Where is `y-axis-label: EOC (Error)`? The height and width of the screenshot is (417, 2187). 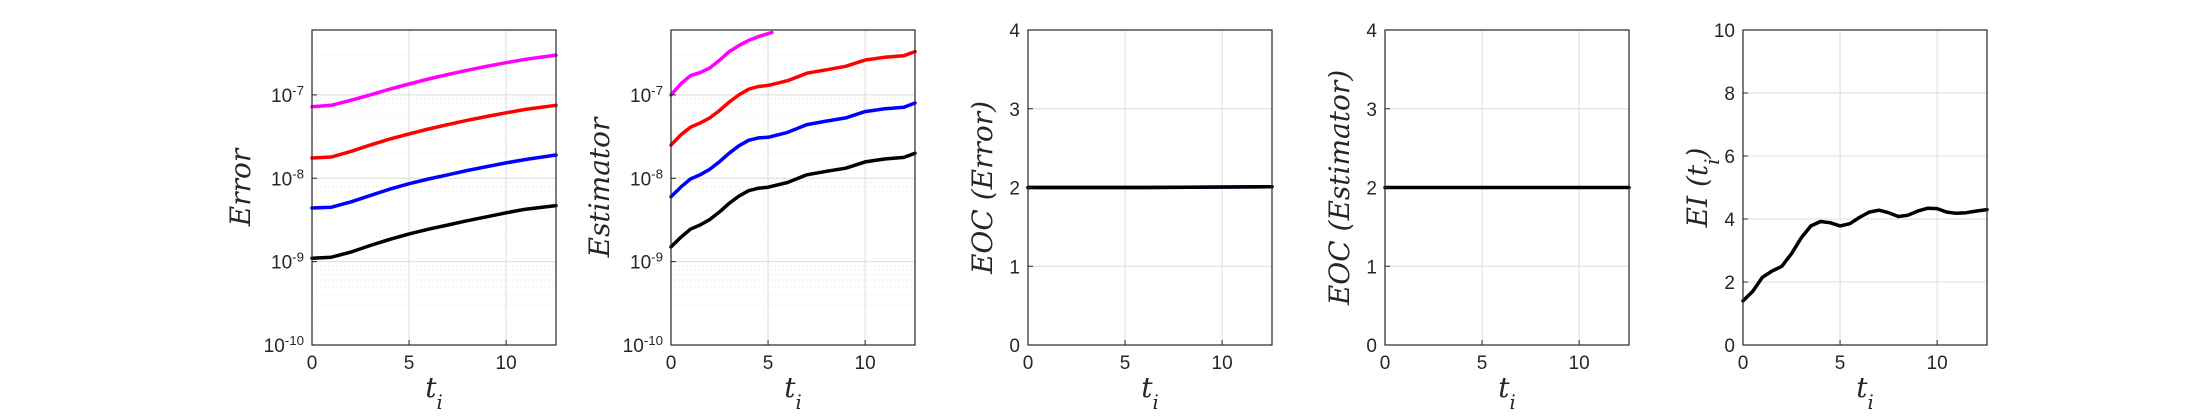 y-axis-label: EOC (Error) is located at coordinates (982, 188).